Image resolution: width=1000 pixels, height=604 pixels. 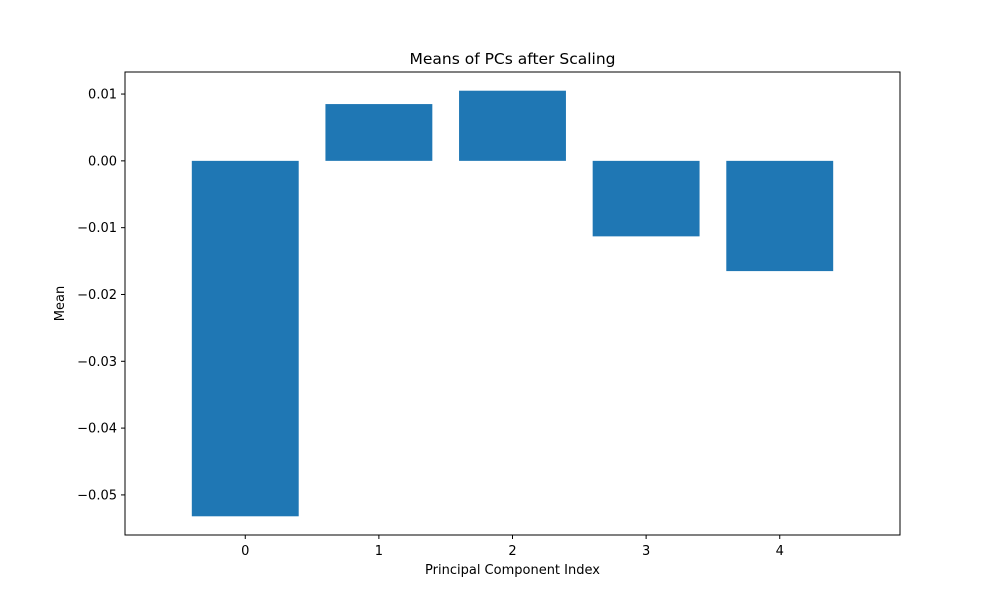 I want to click on x-tick-label: 2, so click(x=512, y=551).